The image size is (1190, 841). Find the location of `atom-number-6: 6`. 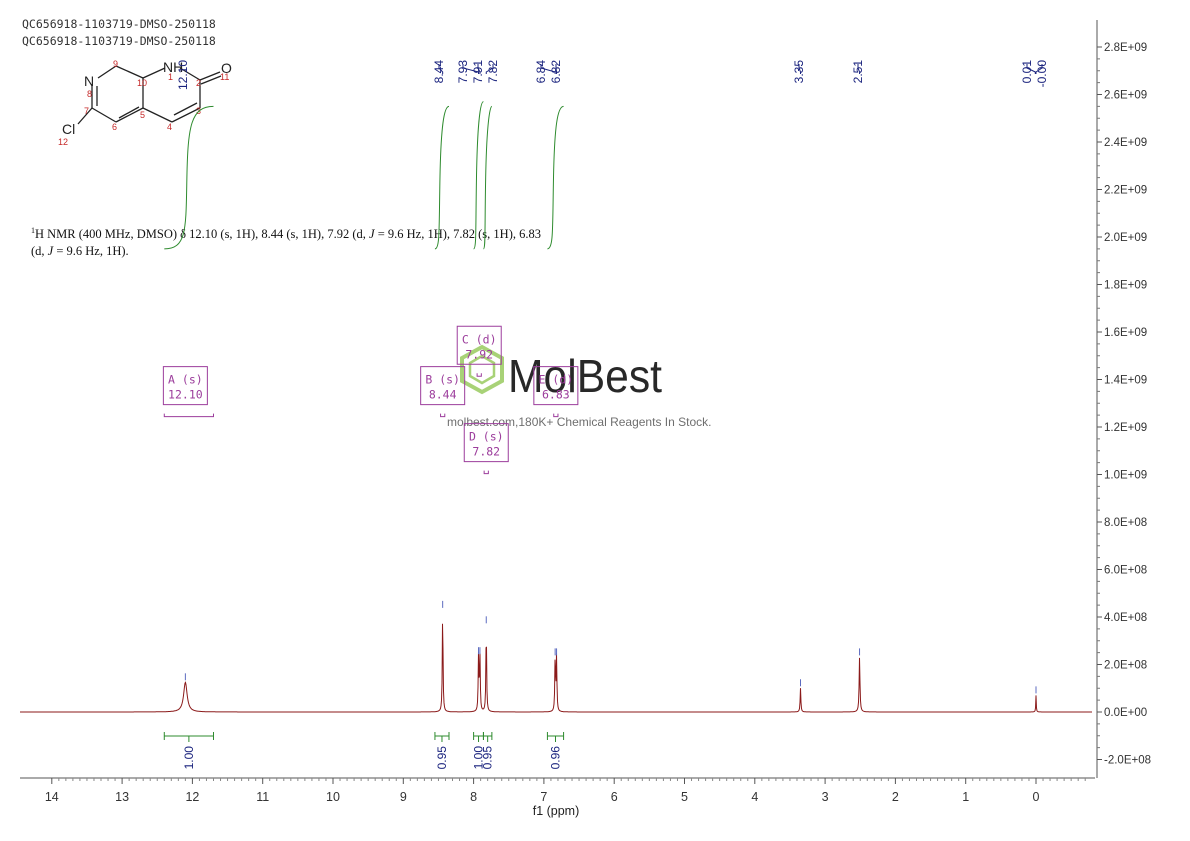

atom-number-6: 6 is located at coordinates (114, 127).